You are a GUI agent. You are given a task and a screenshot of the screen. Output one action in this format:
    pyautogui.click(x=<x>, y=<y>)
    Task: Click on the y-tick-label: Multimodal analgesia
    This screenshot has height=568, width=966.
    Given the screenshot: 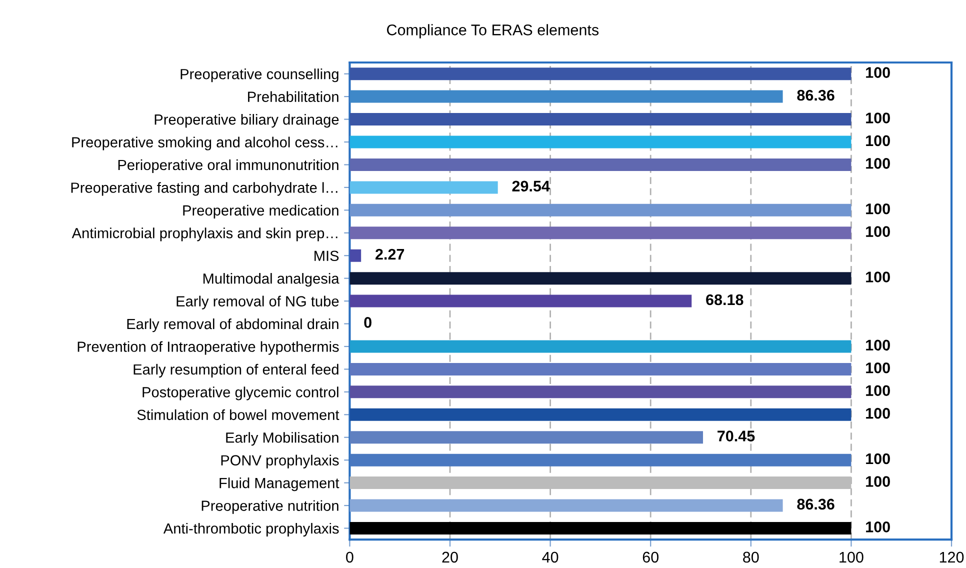 What is the action you would take?
    pyautogui.click(x=271, y=280)
    